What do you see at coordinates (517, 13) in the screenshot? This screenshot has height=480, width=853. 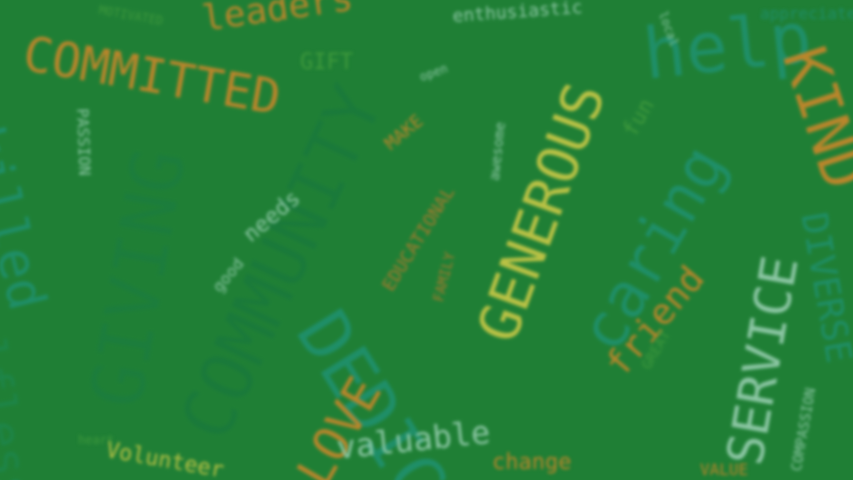 I see `word-enthusiastic: enthusiastic` at bounding box center [517, 13].